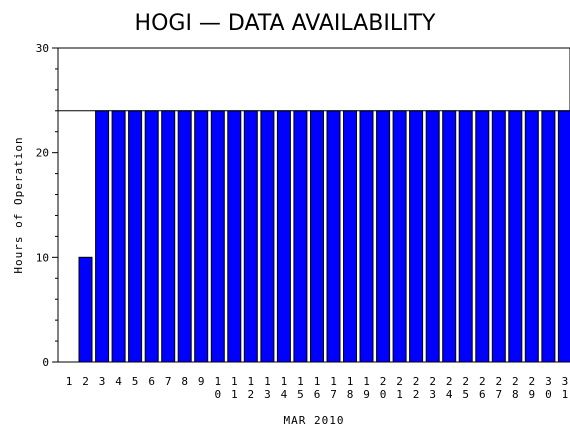 The height and width of the screenshot is (430, 570). Describe the element at coordinates (135, 381) in the screenshot. I see `x-tick-label-5: 5` at that location.